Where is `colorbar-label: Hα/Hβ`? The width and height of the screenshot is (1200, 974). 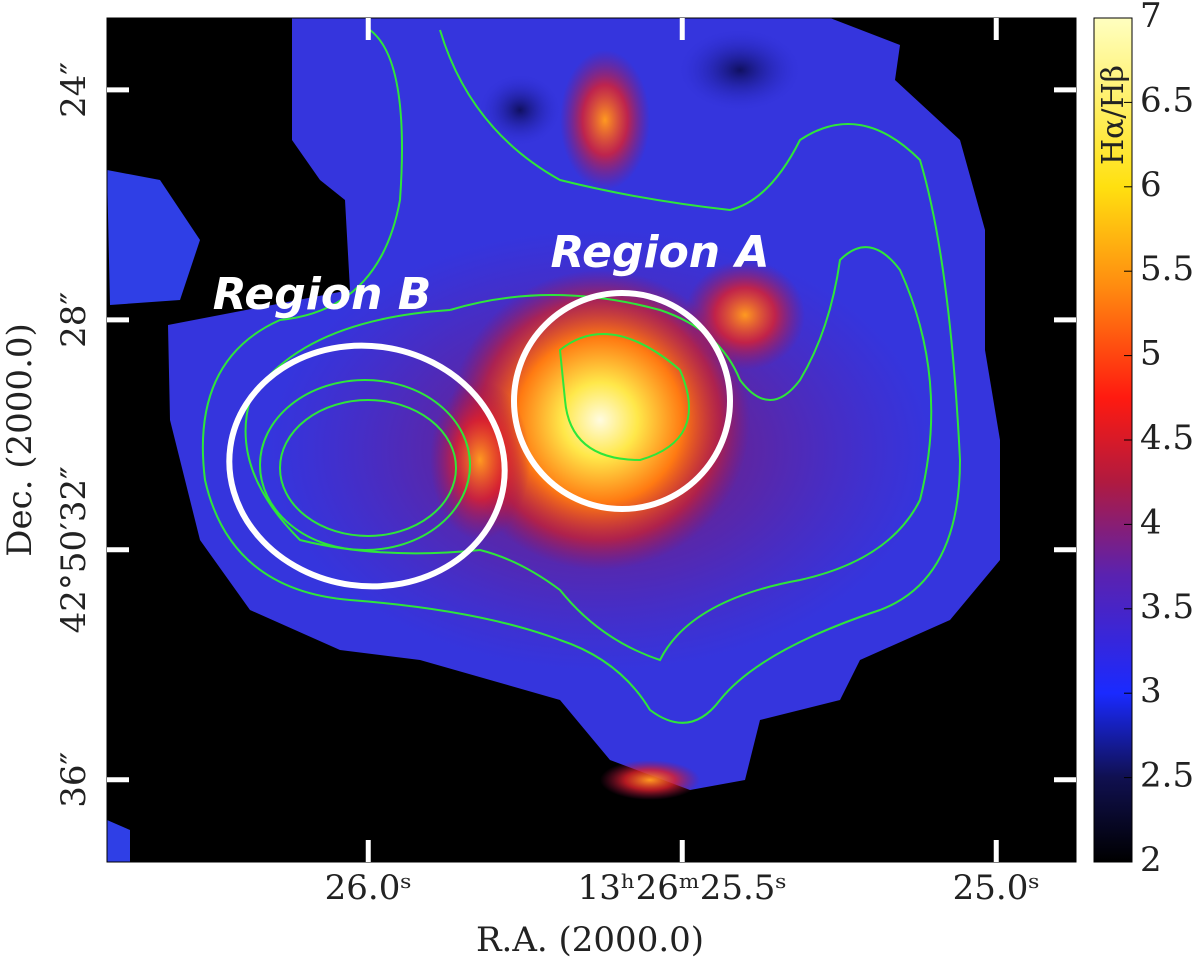 colorbar-label: Hα/Hβ is located at coordinates (1113, 115).